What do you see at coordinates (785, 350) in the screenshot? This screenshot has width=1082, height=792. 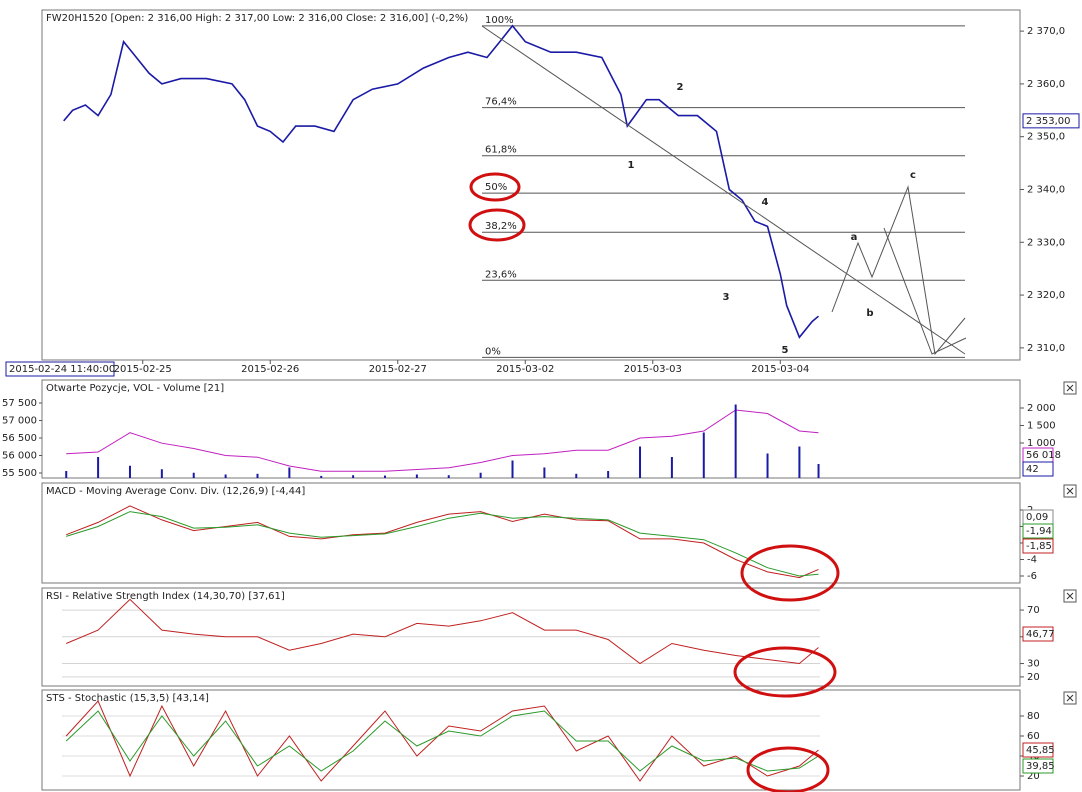 I see `wave-label: 5` at bounding box center [785, 350].